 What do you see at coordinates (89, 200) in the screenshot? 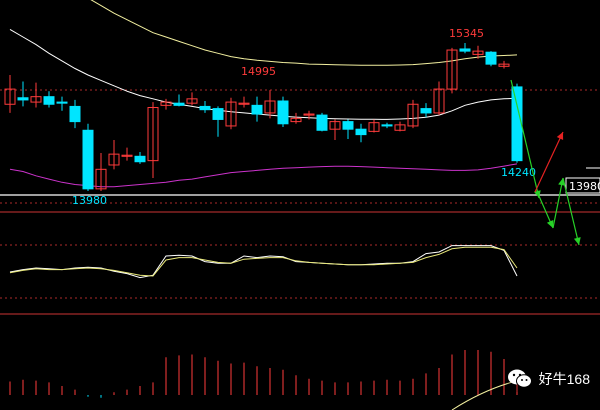
I see `price-annotation: 13980` at bounding box center [89, 200].